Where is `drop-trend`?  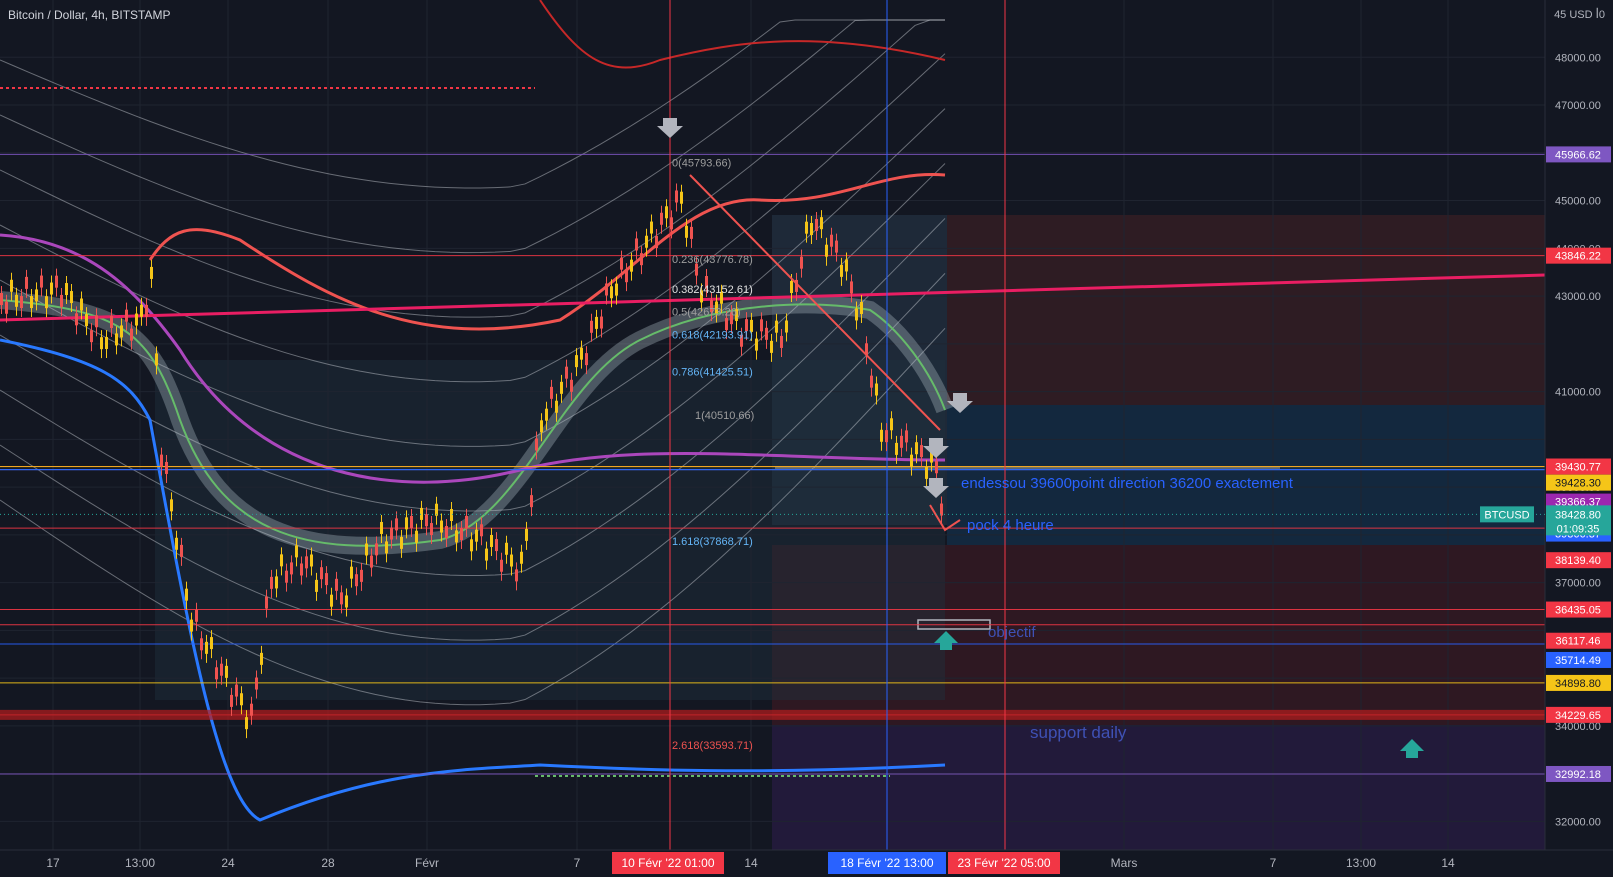
drop-trend is located at coordinates (815, 302).